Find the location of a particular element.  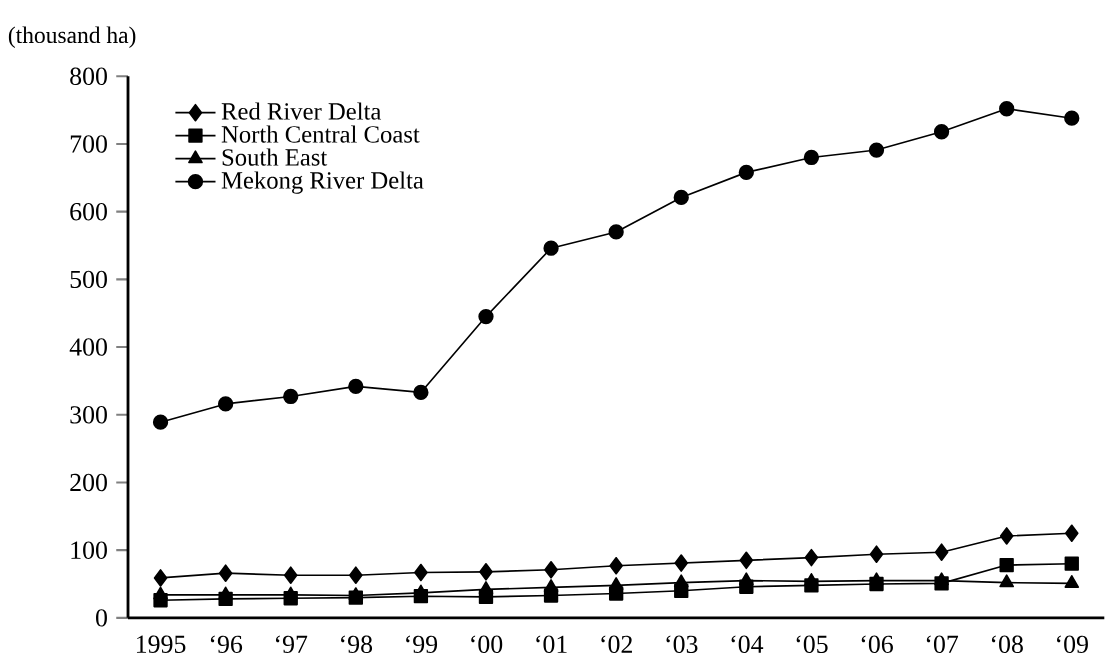

y-tick-label: 400 is located at coordinates (88, 347).